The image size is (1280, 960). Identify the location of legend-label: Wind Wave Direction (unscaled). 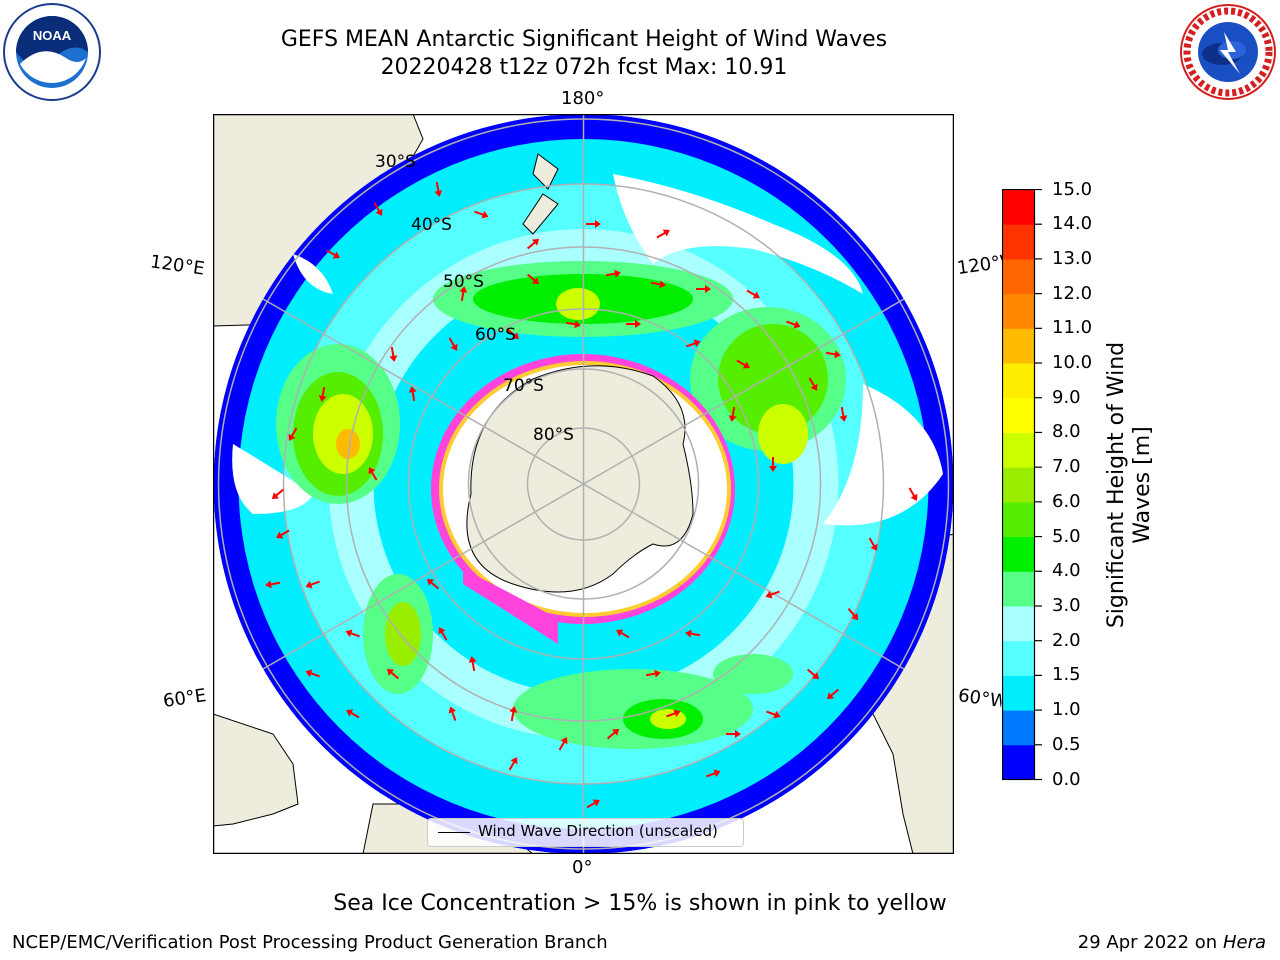
(598, 831).